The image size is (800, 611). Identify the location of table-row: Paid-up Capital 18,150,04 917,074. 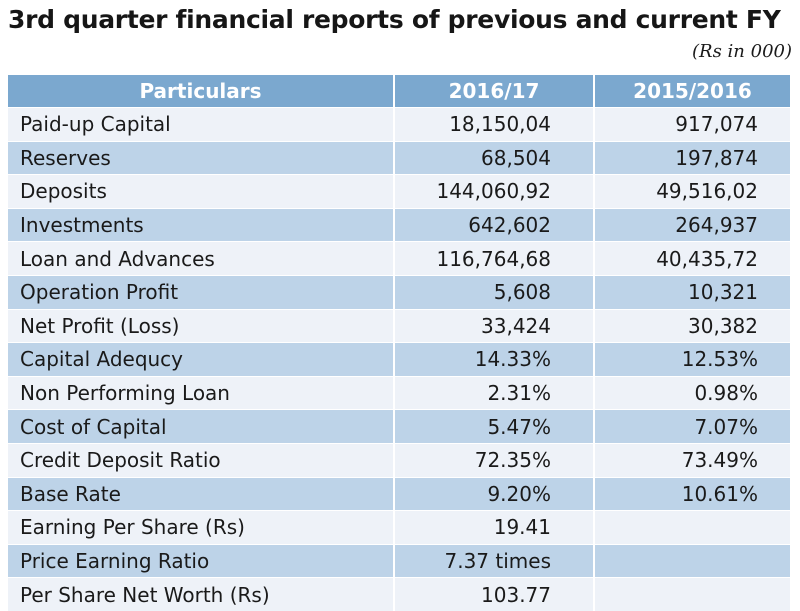
(399, 124).